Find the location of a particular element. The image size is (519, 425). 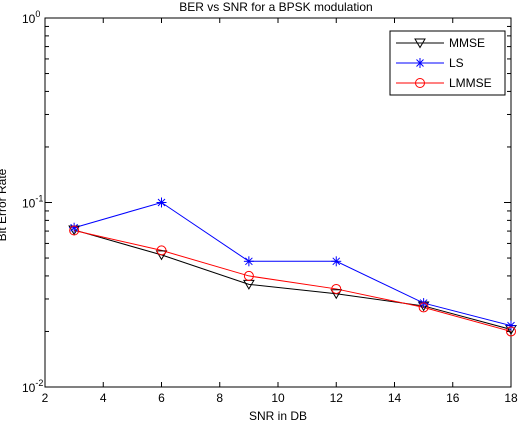

y-tick-label: 10⁰ is located at coordinates (31, 17).